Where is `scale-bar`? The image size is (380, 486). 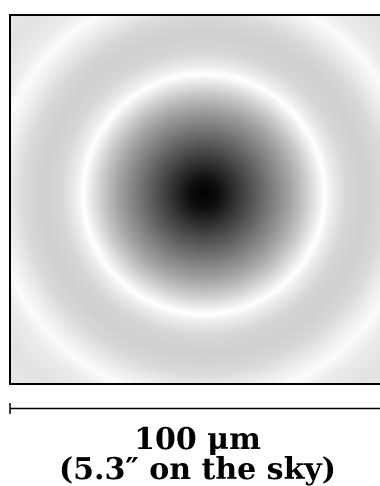
scale-bar is located at coordinates (194, 408).